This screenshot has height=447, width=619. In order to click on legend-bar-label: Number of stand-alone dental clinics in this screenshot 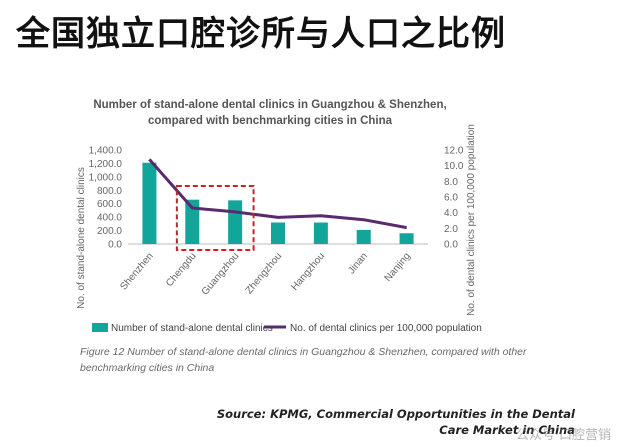, I will do `click(192, 328)`.